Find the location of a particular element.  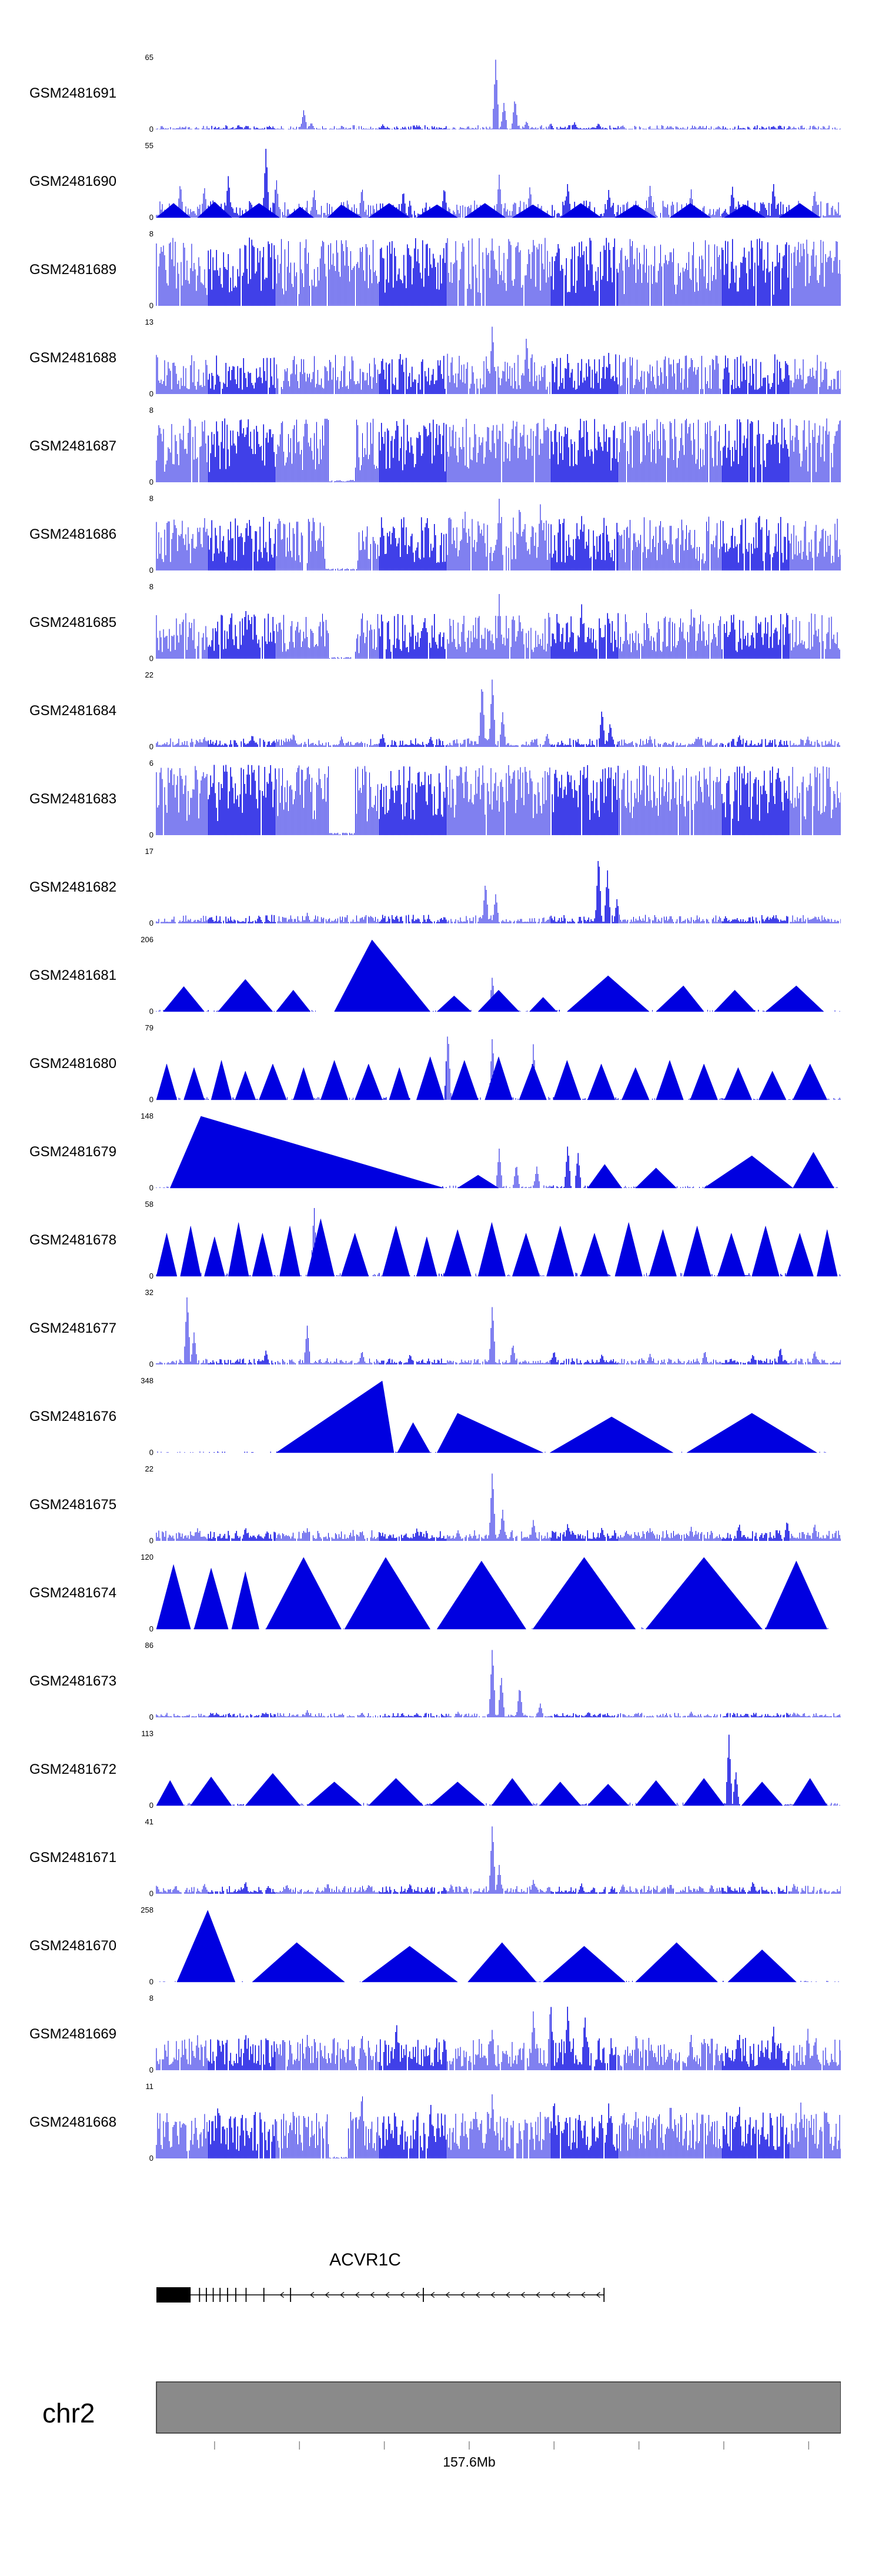

signal-track-row: GSM2481674 120 0 is located at coordinates (420, 1593).